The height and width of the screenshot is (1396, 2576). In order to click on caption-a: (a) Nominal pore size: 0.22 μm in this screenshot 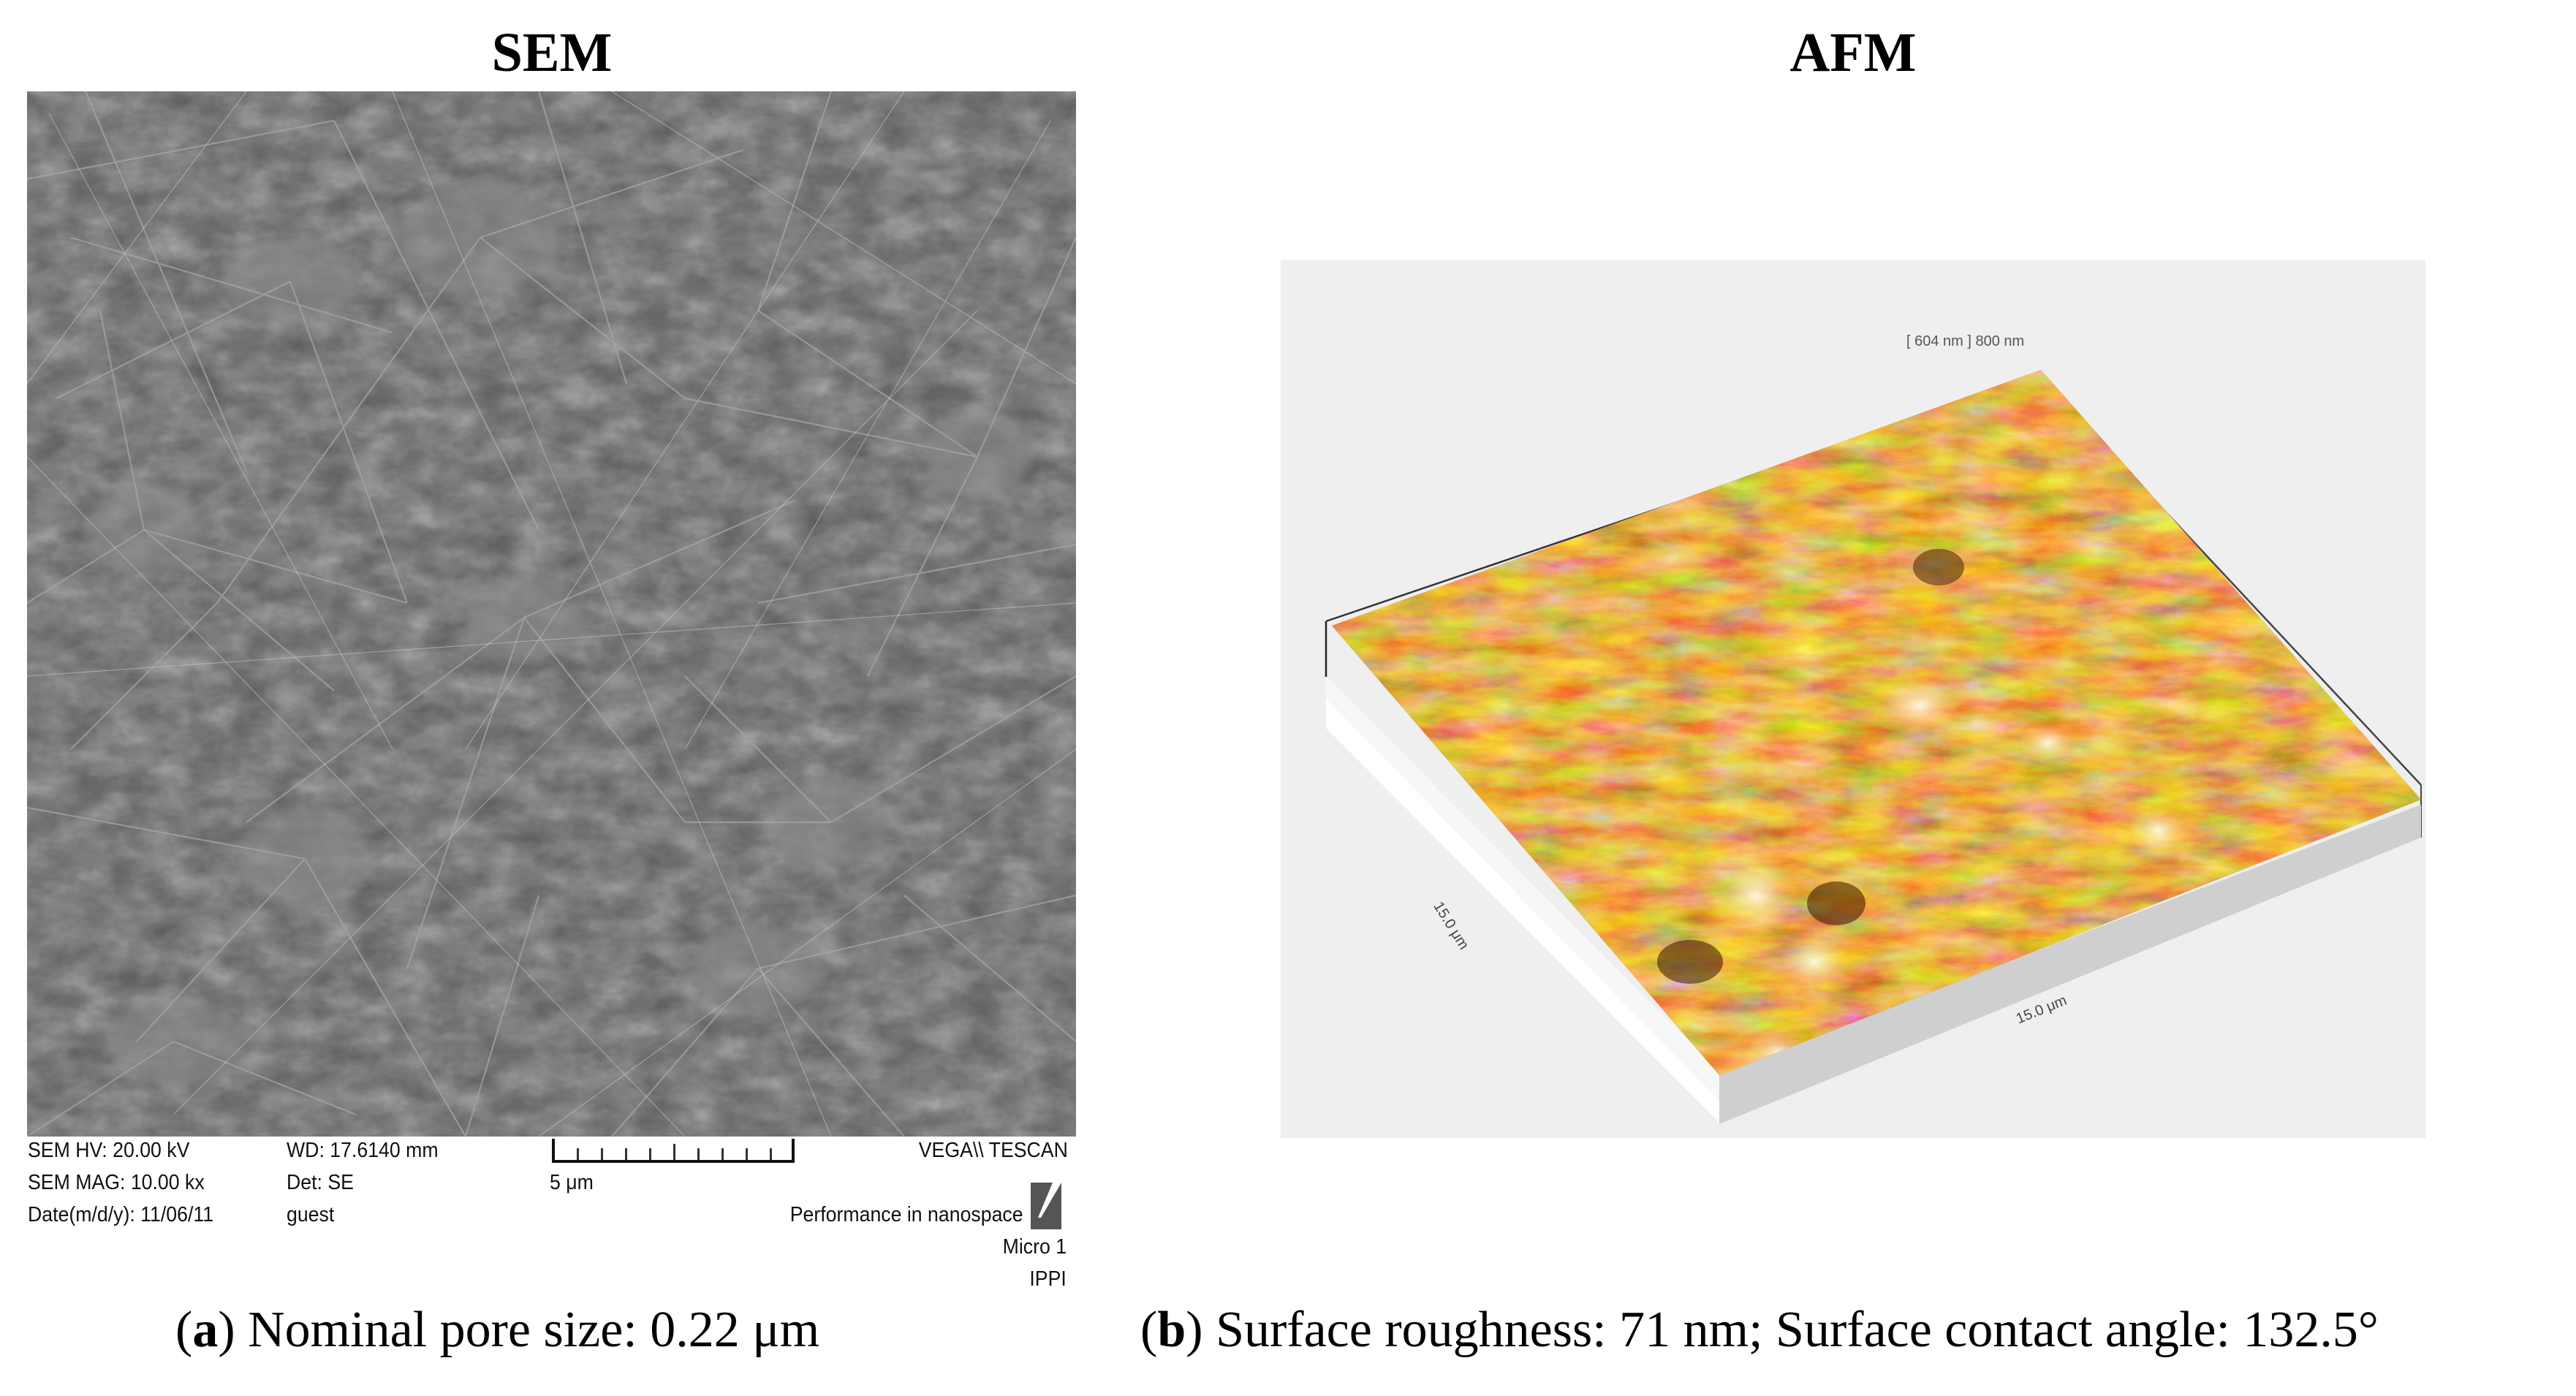, I will do `click(497, 1330)`.